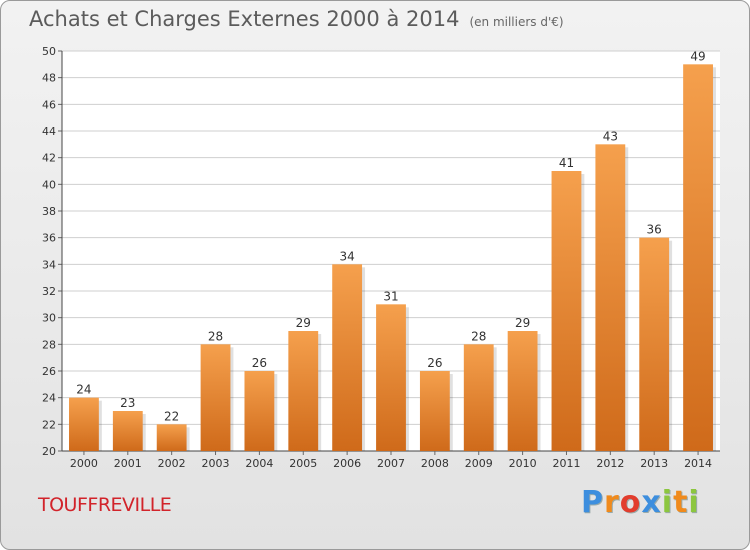 Image resolution: width=750 pixels, height=550 pixels. What do you see at coordinates (49, 424) in the screenshot?
I see `y-tick-label: 22` at bounding box center [49, 424].